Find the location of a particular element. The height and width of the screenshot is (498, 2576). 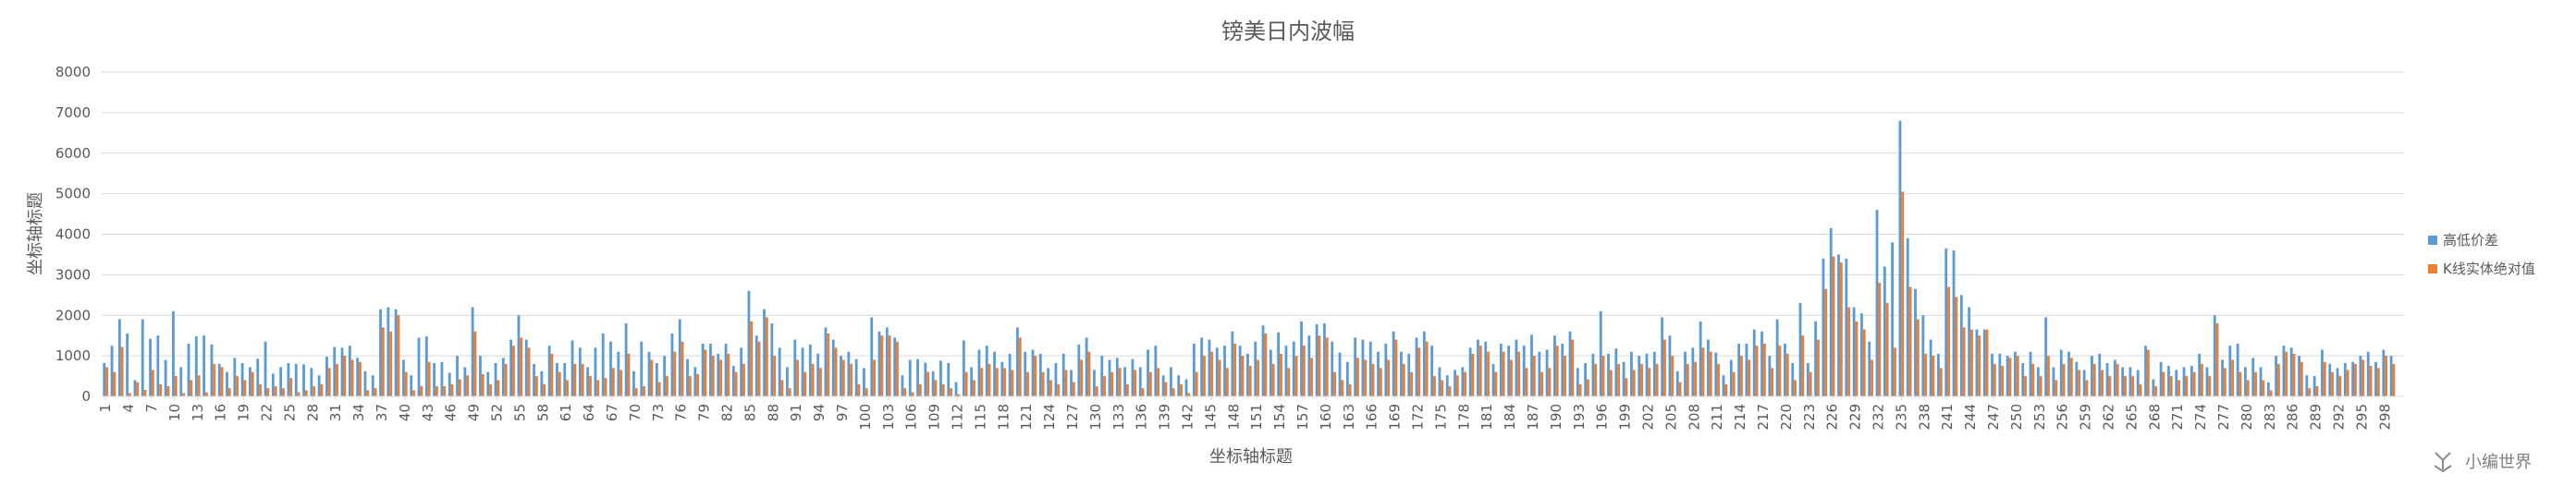

x-tick-label: 157 is located at coordinates (1302, 417).